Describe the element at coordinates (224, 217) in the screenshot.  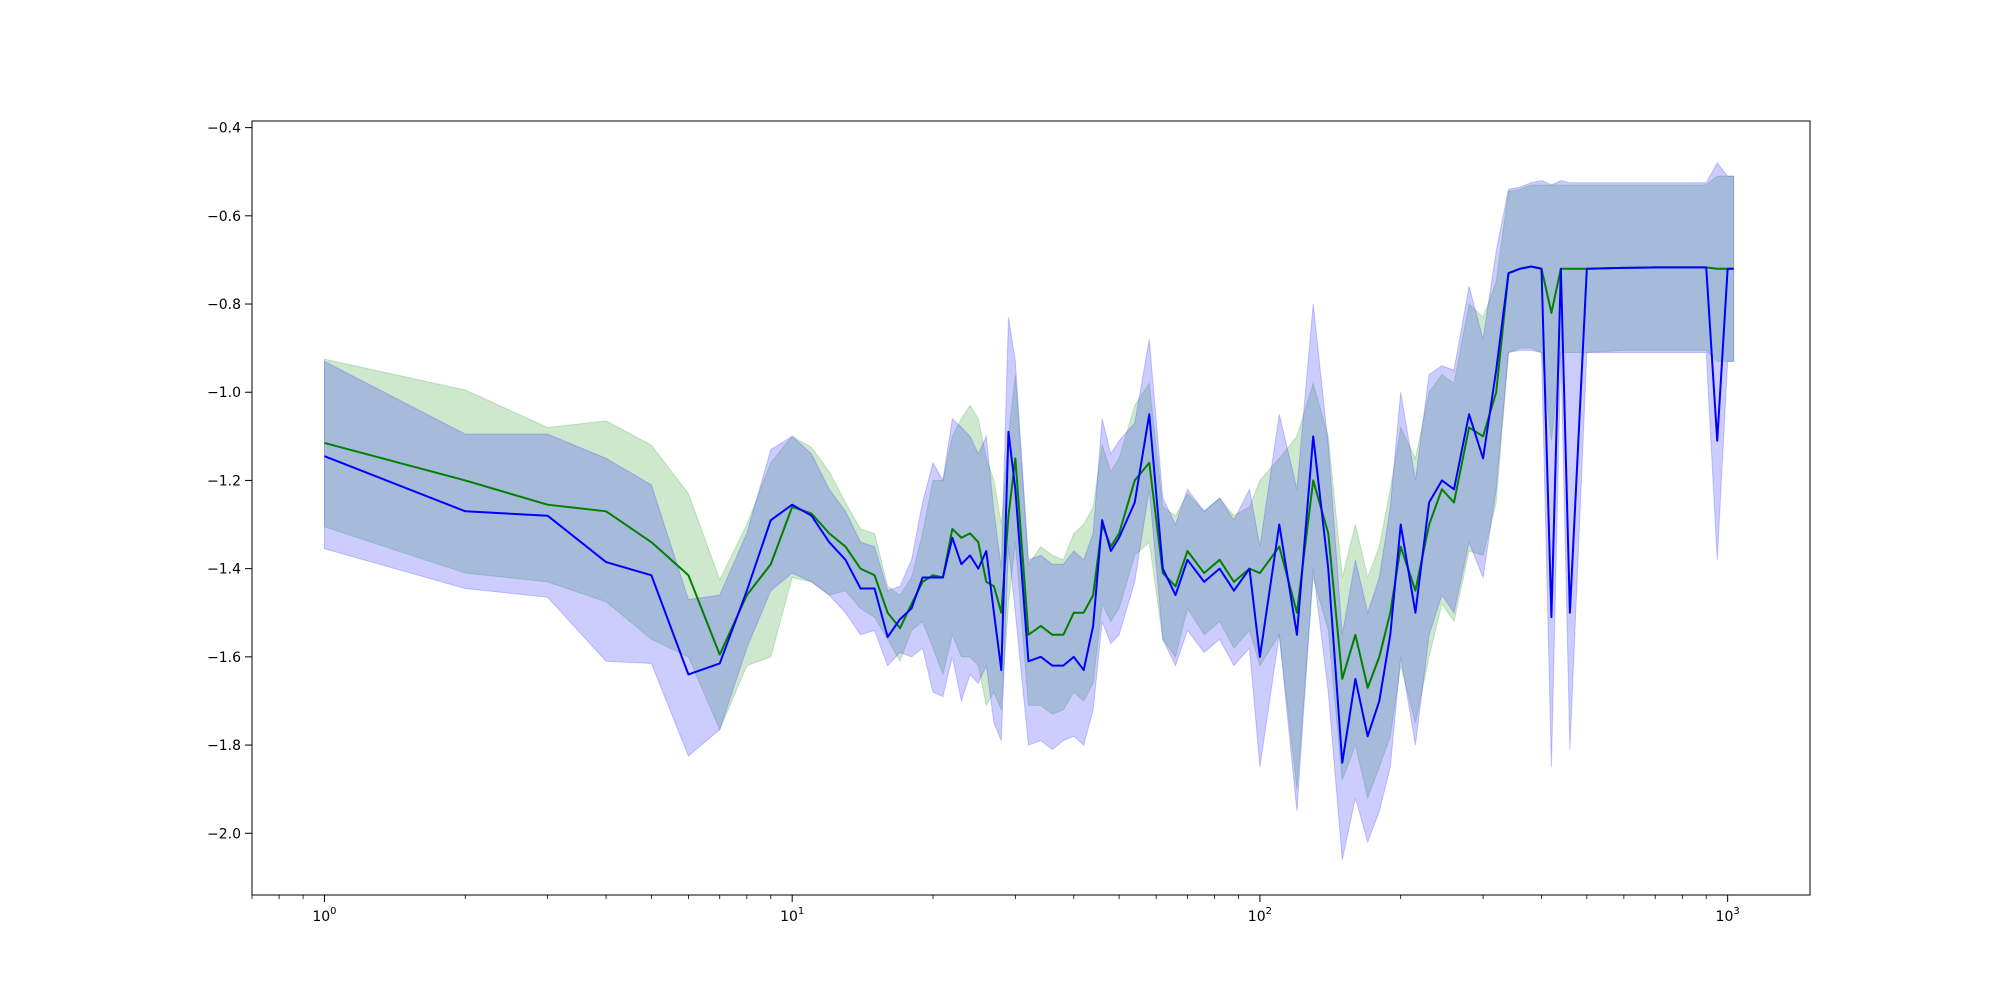
I see `y-tick-label: −0.6` at that location.